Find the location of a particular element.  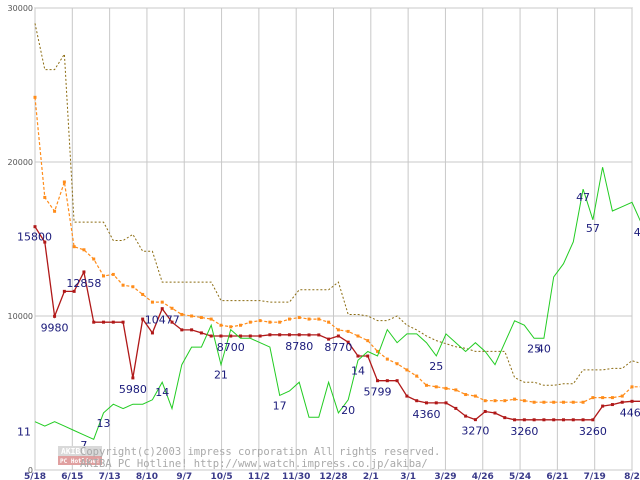

y-axis: 0 10000 20000 30000 is located at coordinates (20, 239).